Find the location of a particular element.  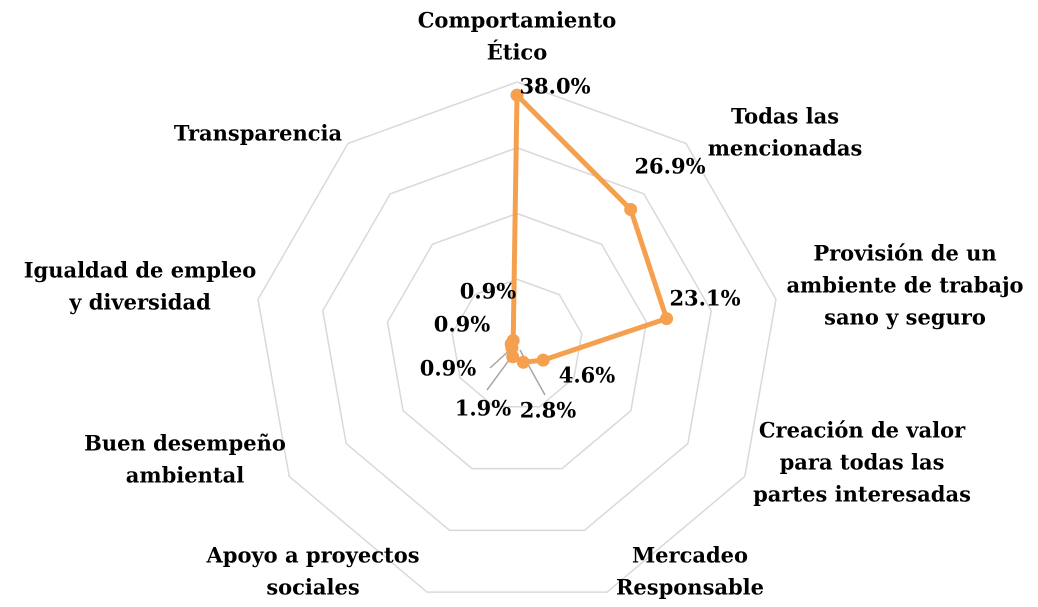

category-label: Ético is located at coordinates (517, 52).